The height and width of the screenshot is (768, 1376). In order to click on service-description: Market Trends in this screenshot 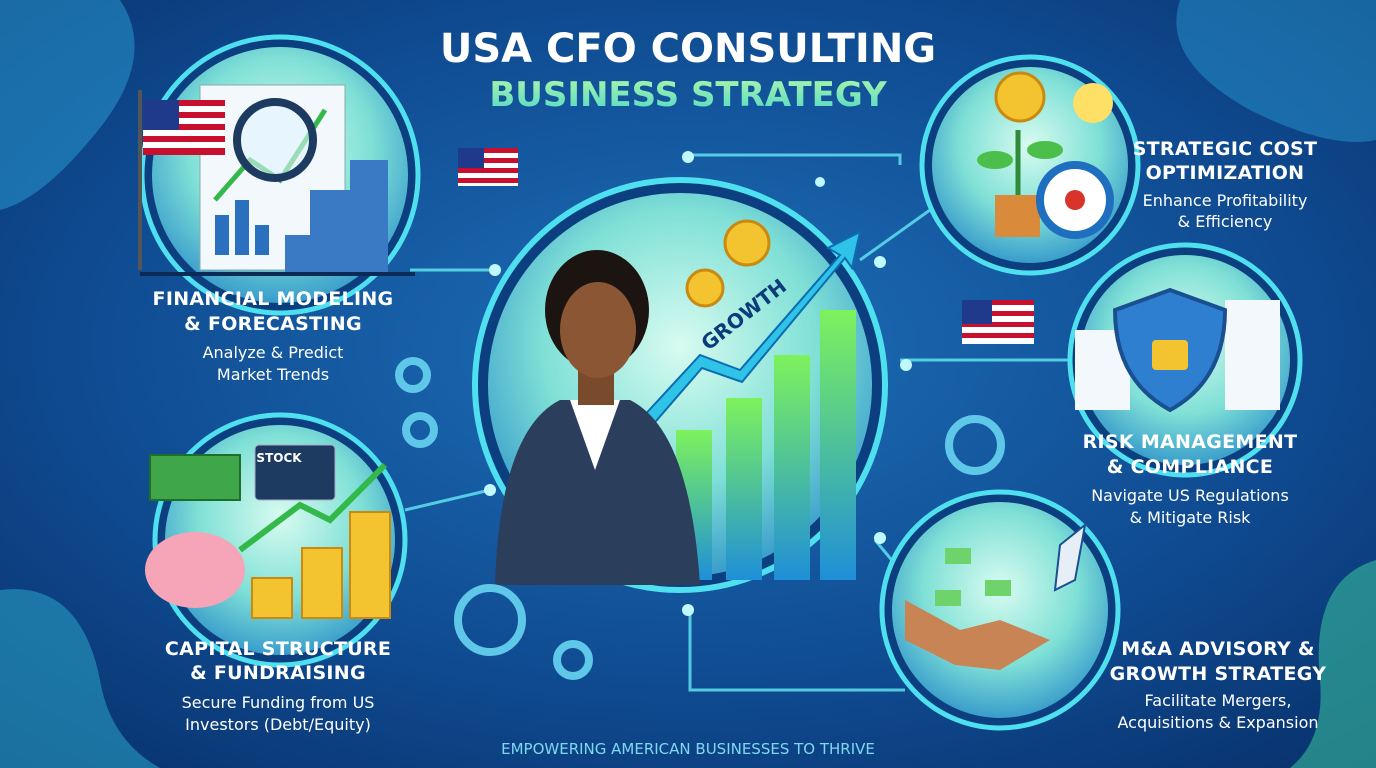, I will do `click(273, 374)`.